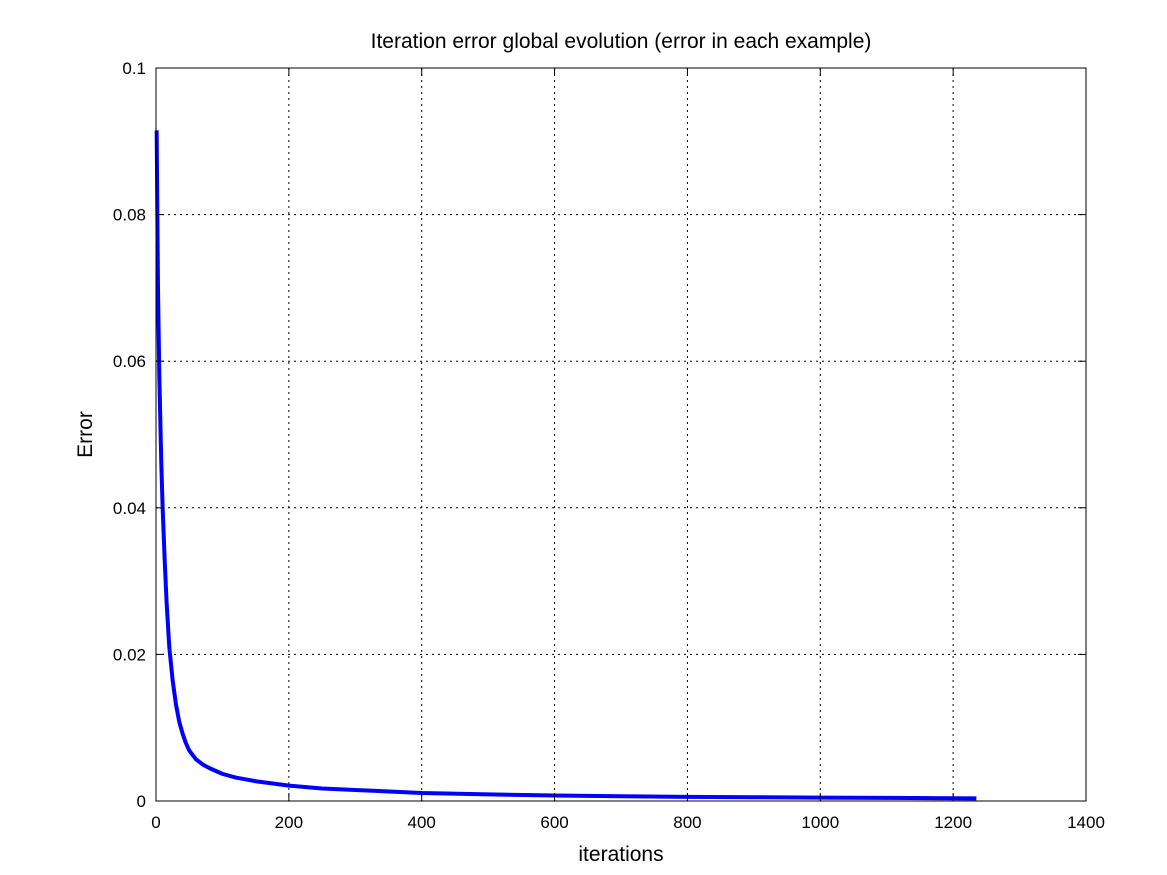 The image size is (1167, 875). Describe the element at coordinates (953, 822) in the screenshot. I see `x-tick-label: 1200` at that location.